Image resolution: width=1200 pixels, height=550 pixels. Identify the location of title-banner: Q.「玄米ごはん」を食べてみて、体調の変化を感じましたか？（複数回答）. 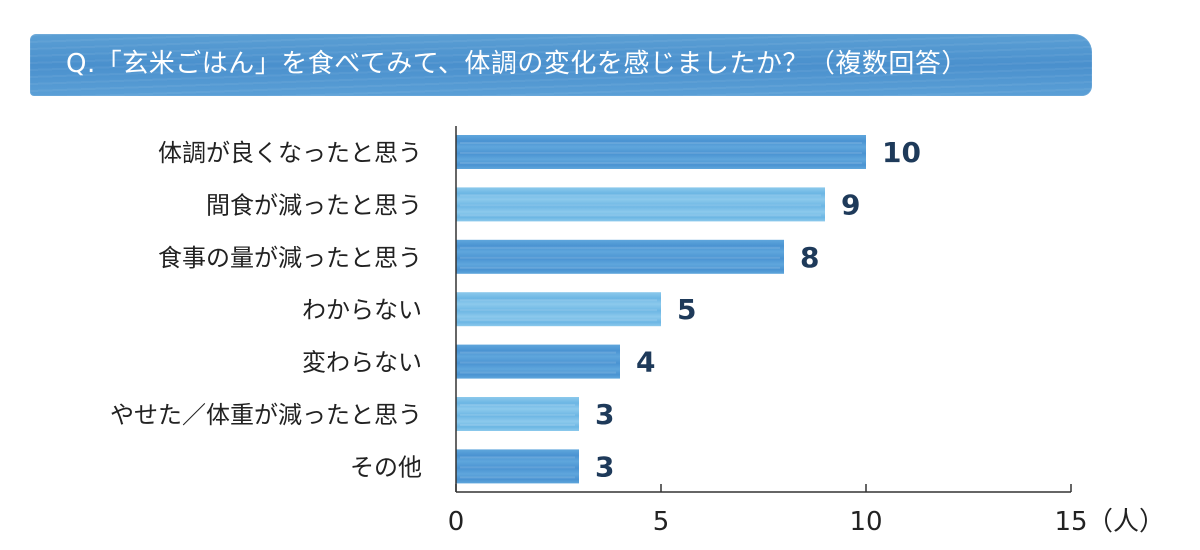
(561, 65).